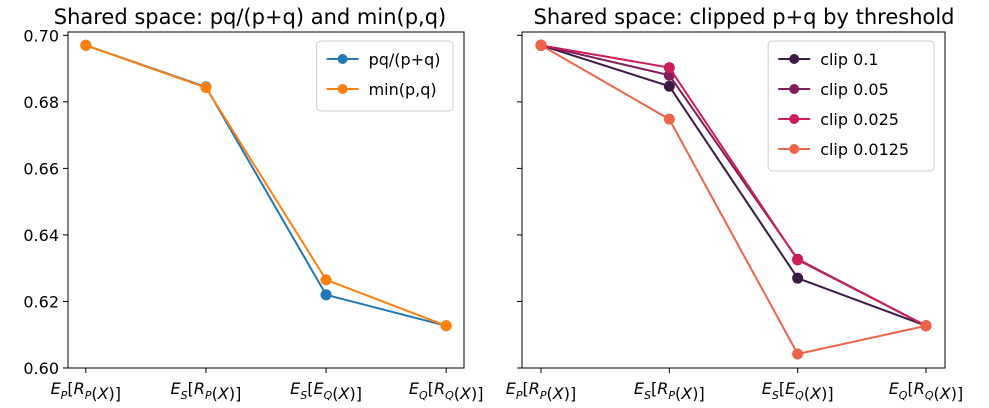 The height and width of the screenshot is (408, 989). Describe the element at coordinates (743, 17) in the screenshot. I see `chart-title: Shared space: clipped p+q by threshold` at that location.